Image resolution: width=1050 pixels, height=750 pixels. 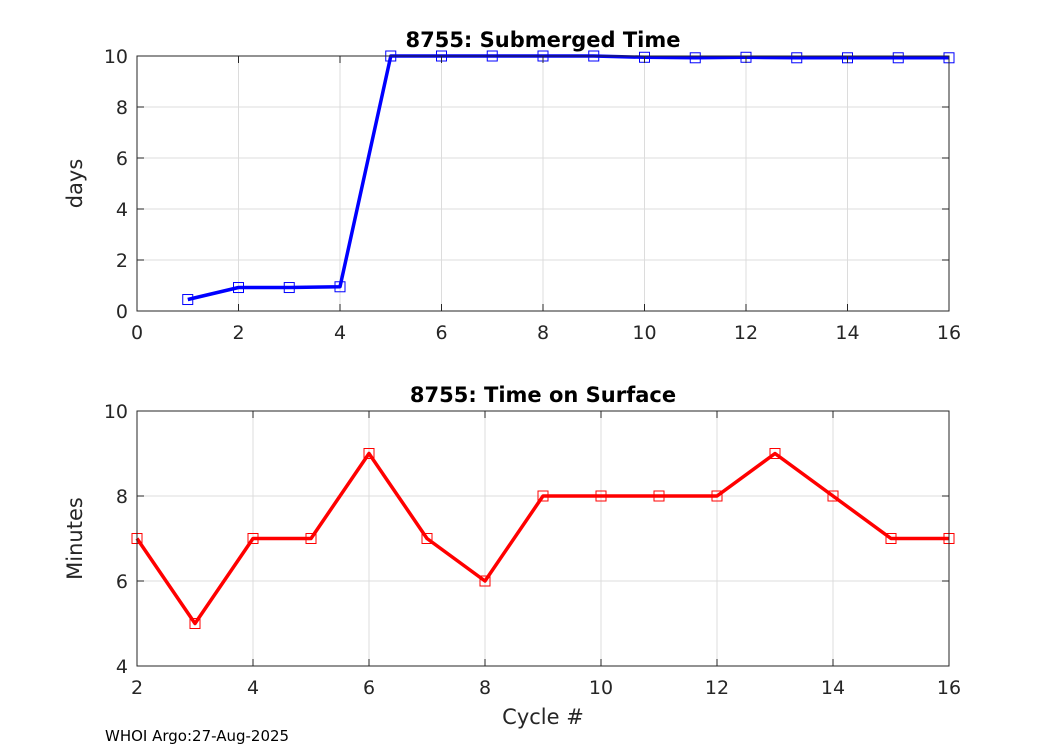 I want to click on submerged-y-tick-label: 0, so click(x=122, y=312).